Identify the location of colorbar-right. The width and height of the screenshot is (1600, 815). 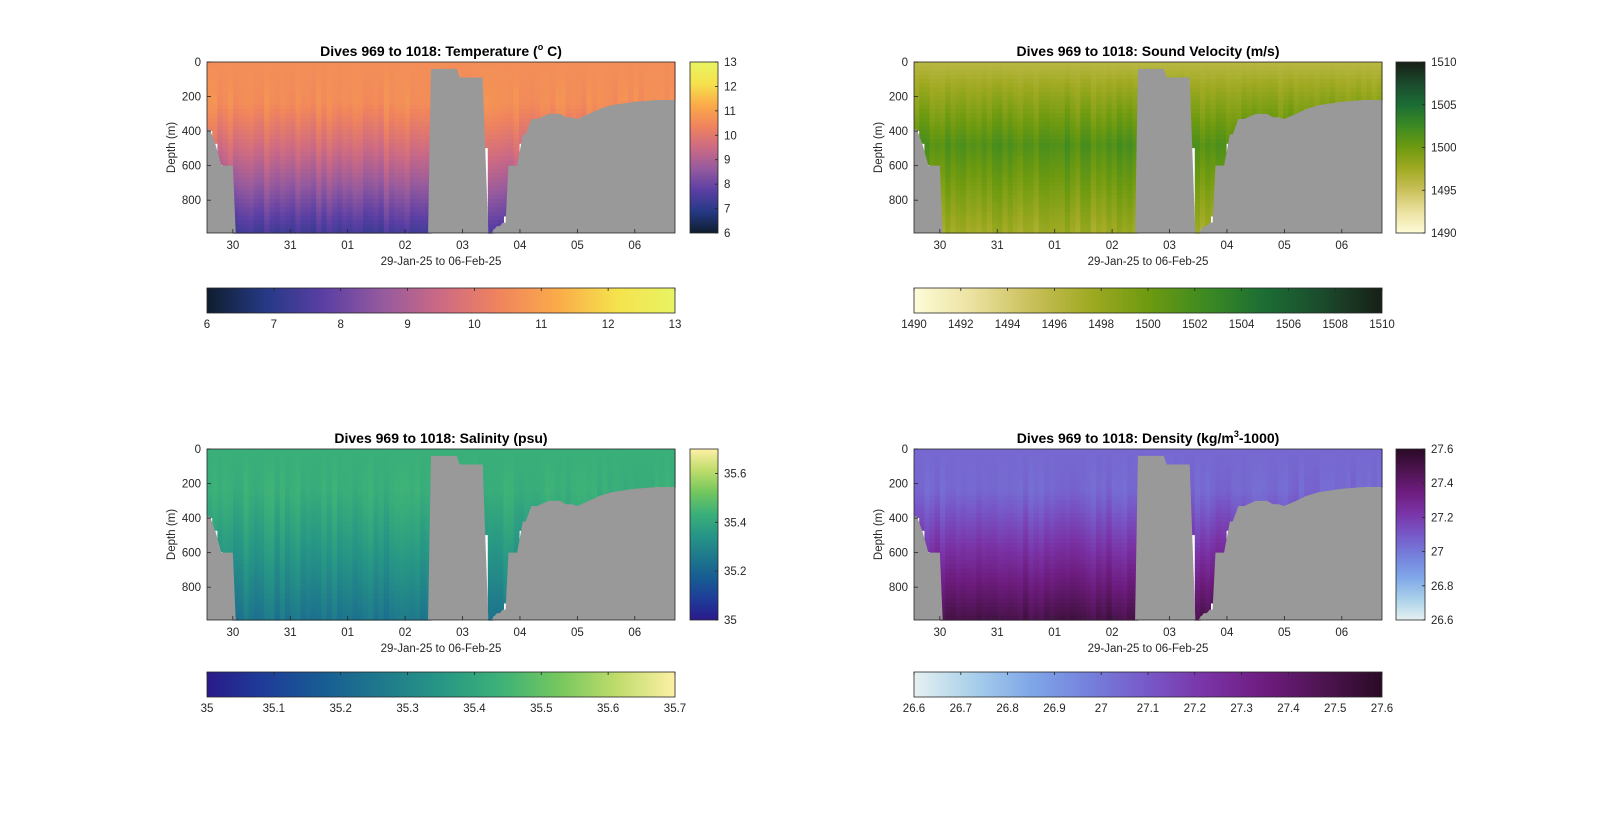
(704, 147).